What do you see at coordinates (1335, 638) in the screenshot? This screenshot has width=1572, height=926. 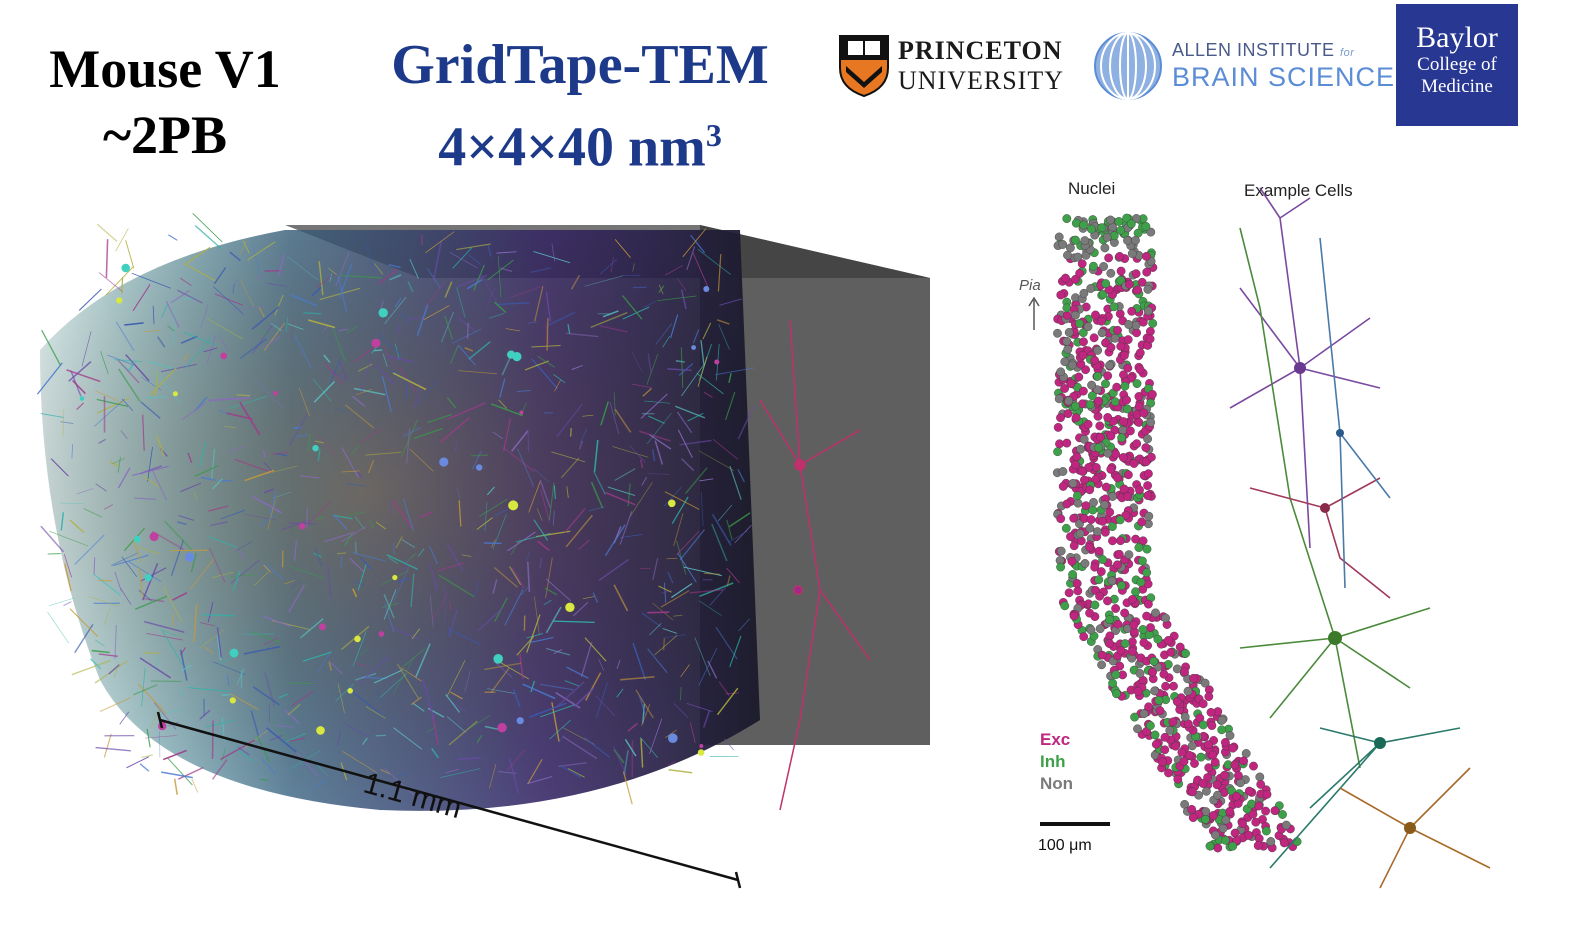 I see `cell-green-soma` at bounding box center [1335, 638].